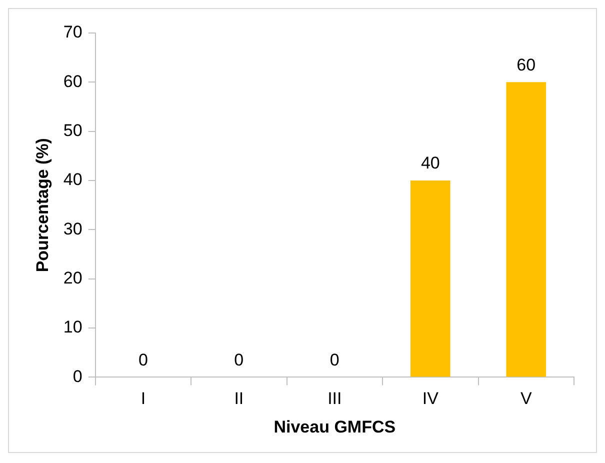 This screenshot has height=463, width=605. What do you see at coordinates (72, 32) in the screenshot?
I see `y-tick-label: 70` at bounding box center [72, 32].